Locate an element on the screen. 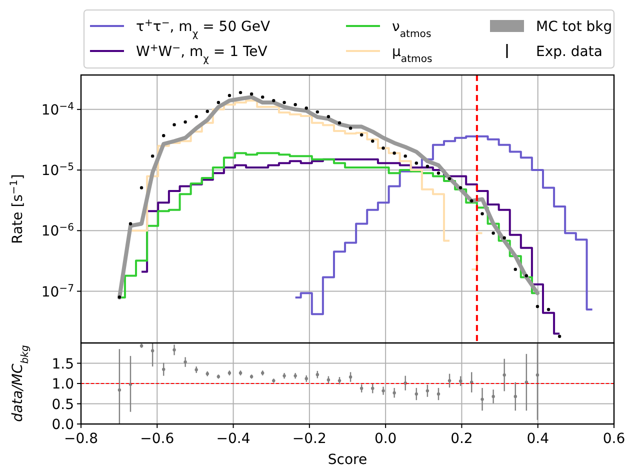 This screenshot has height=474, width=632. legend-label: ν$_{atmos}$ is located at coordinates (412, 29).